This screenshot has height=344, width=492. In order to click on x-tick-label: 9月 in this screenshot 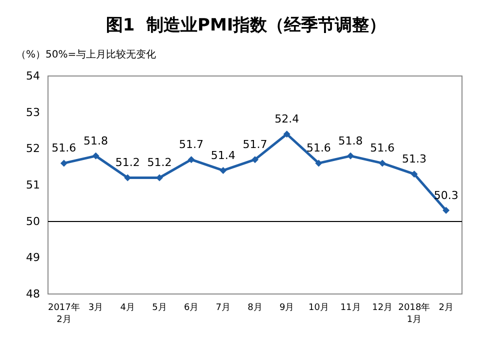, I will do `click(286, 308)`.